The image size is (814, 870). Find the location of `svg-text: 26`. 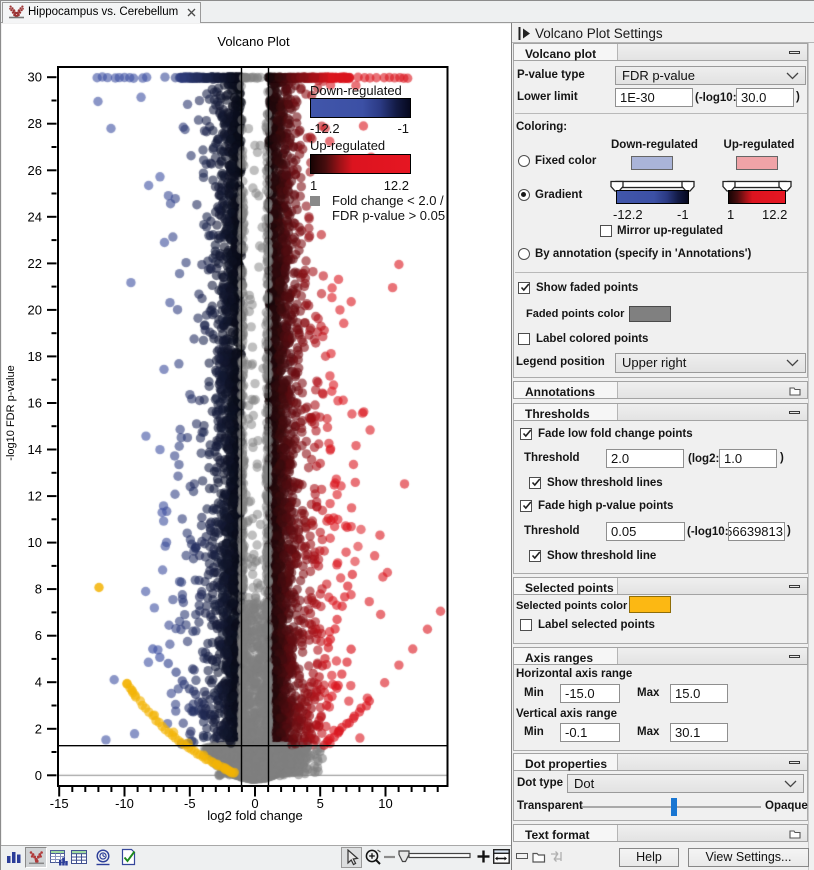

svg-text: 26 is located at coordinates (35, 170).